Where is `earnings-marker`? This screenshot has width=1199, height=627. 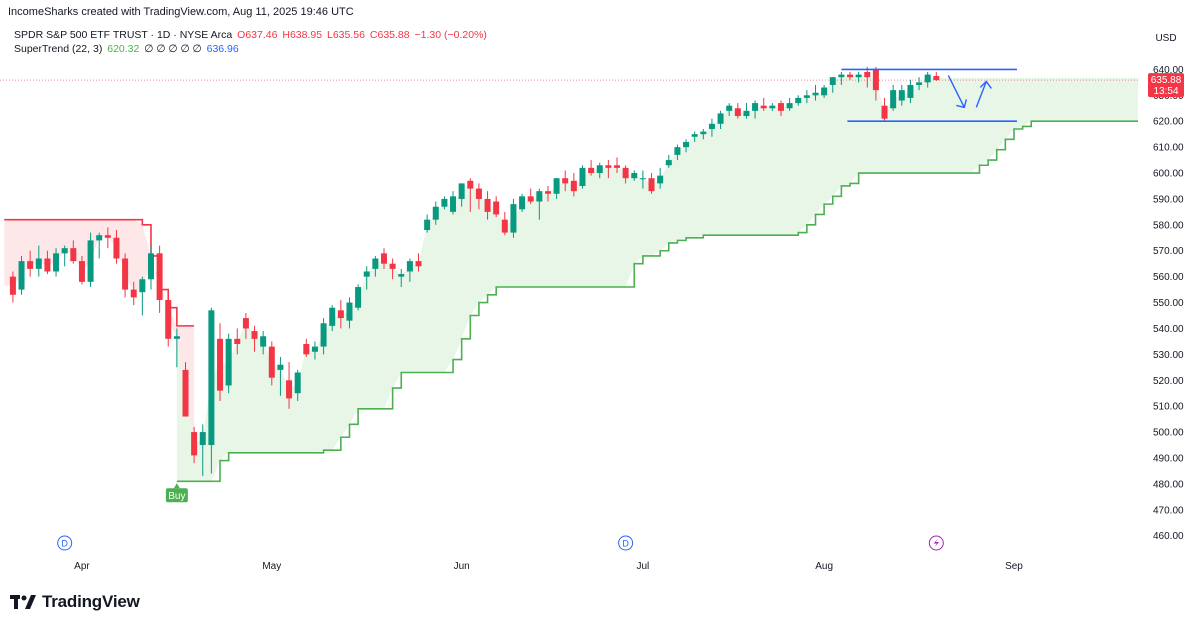
earnings-marker is located at coordinates (936, 543).